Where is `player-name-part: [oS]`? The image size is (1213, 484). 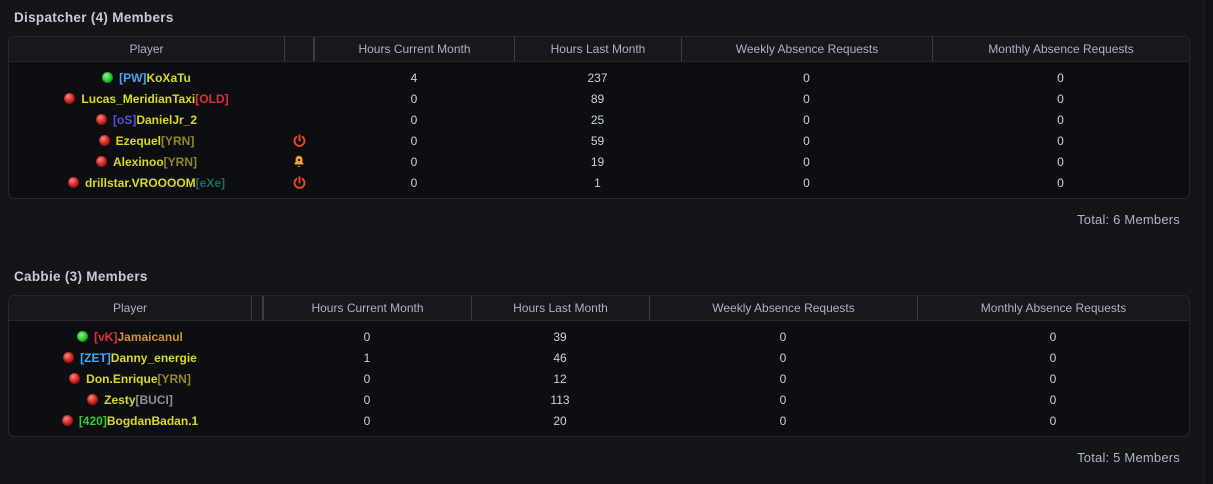
player-name-part: [oS] is located at coordinates (124, 119).